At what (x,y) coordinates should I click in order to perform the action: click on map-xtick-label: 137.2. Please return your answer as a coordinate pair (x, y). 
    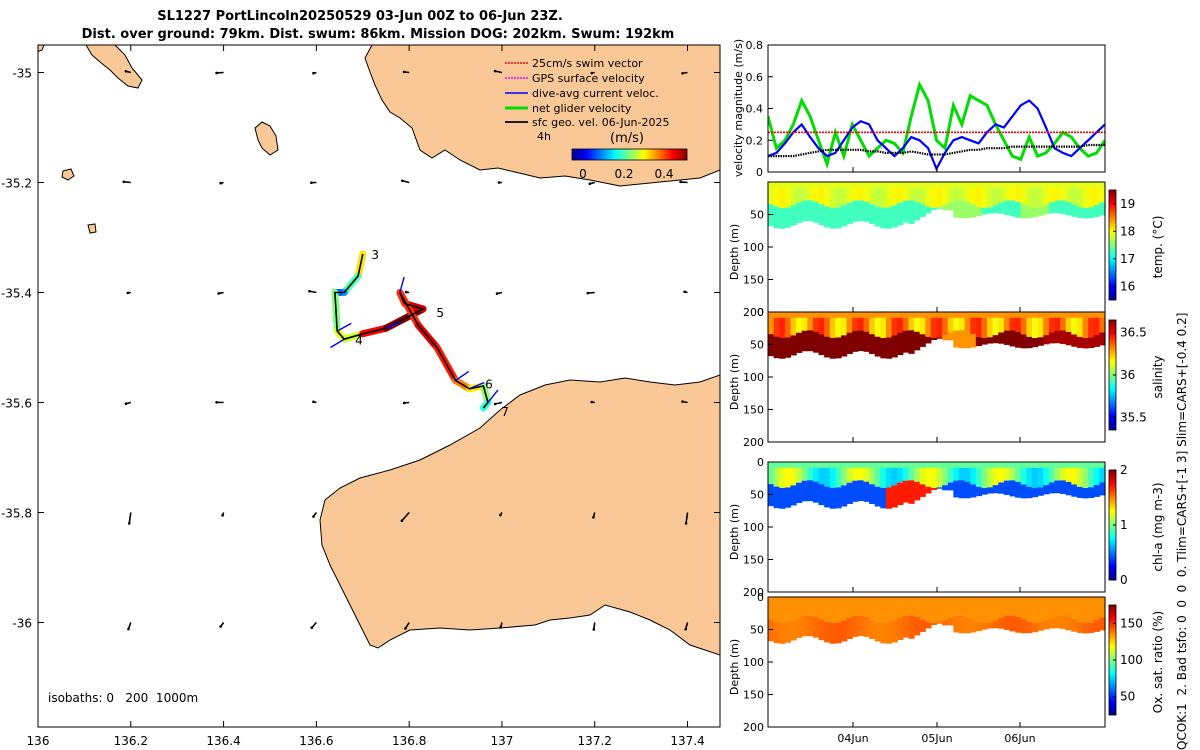
    Looking at the image, I should click on (595, 741).